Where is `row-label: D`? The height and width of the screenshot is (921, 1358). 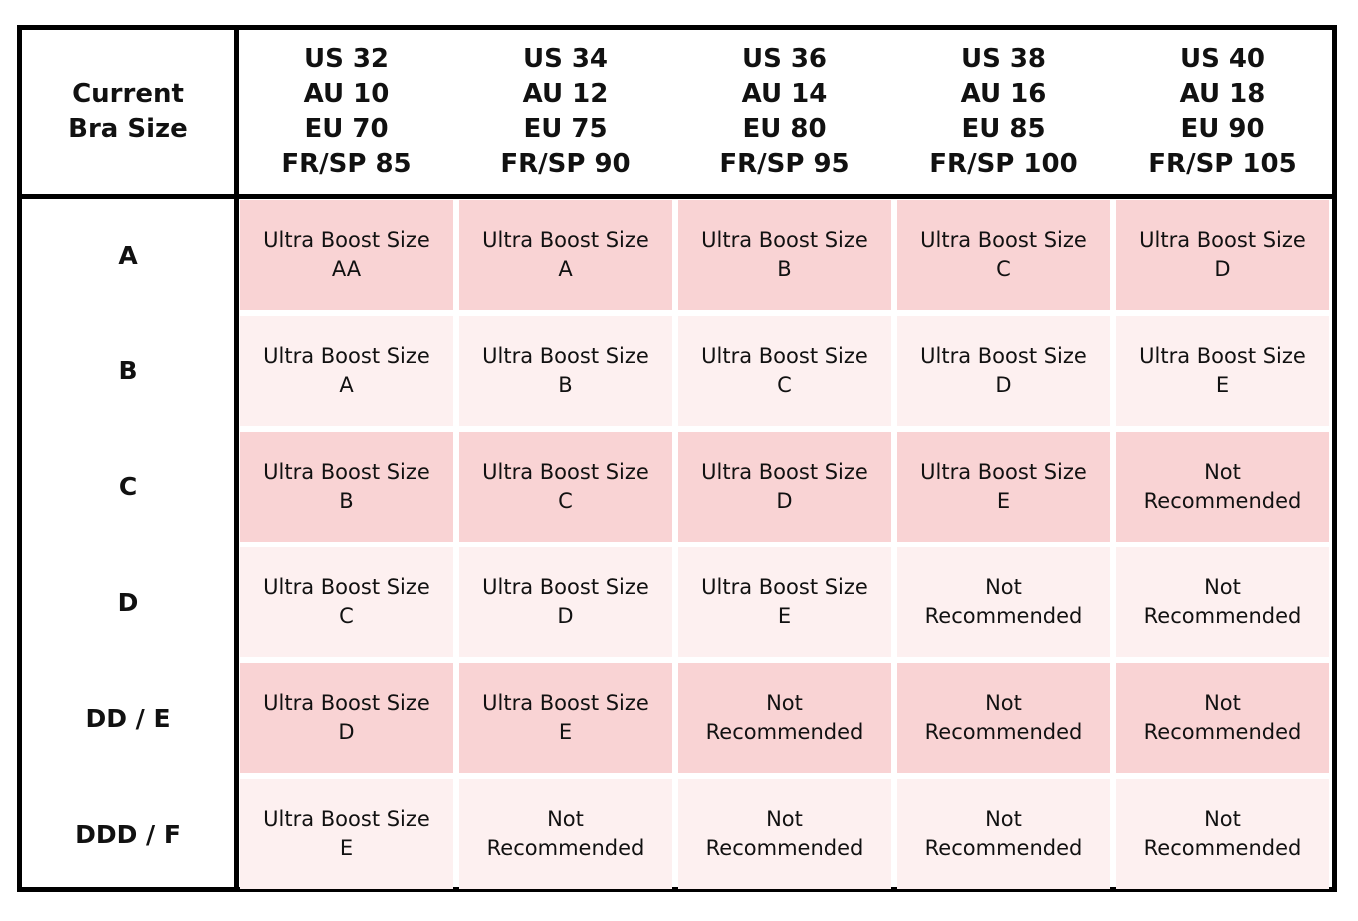 row-label: D is located at coordinates (128, 602).